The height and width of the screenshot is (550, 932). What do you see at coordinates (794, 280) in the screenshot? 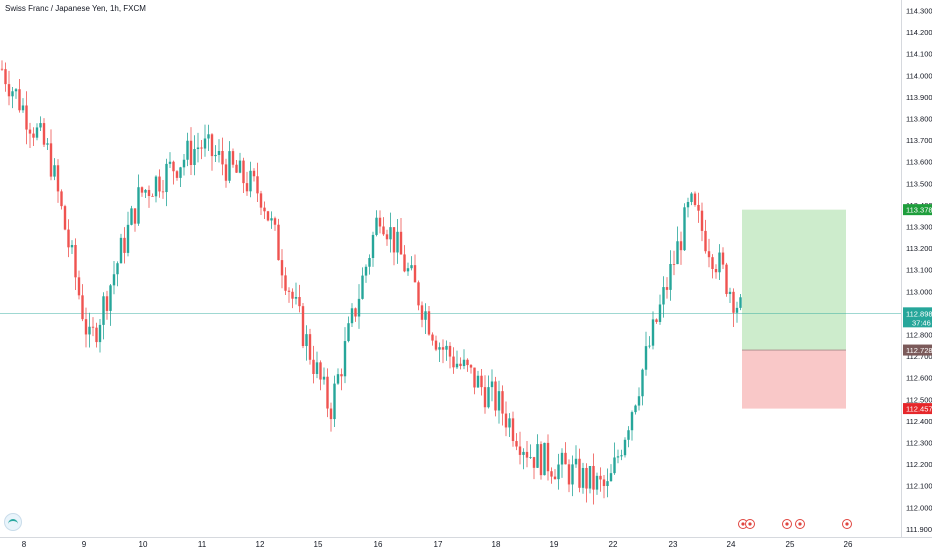
I see `profit-zone` at bounding box center [794, 280].